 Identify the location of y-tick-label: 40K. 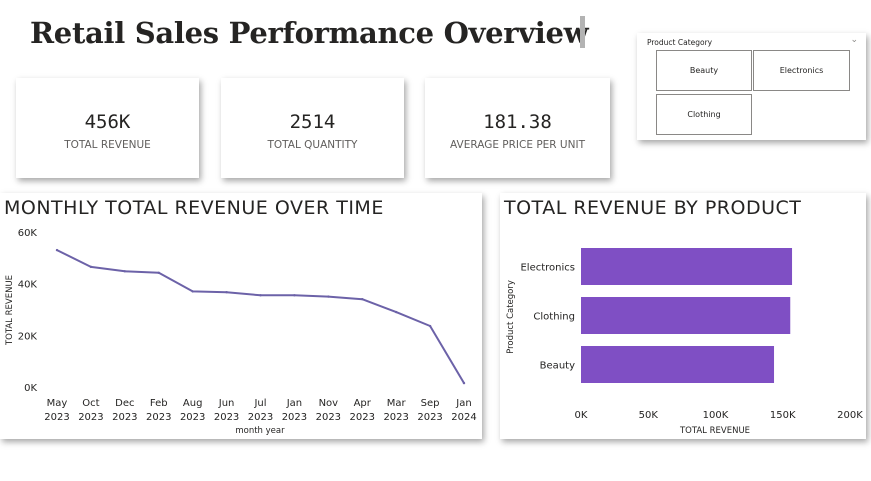
(28, 285).